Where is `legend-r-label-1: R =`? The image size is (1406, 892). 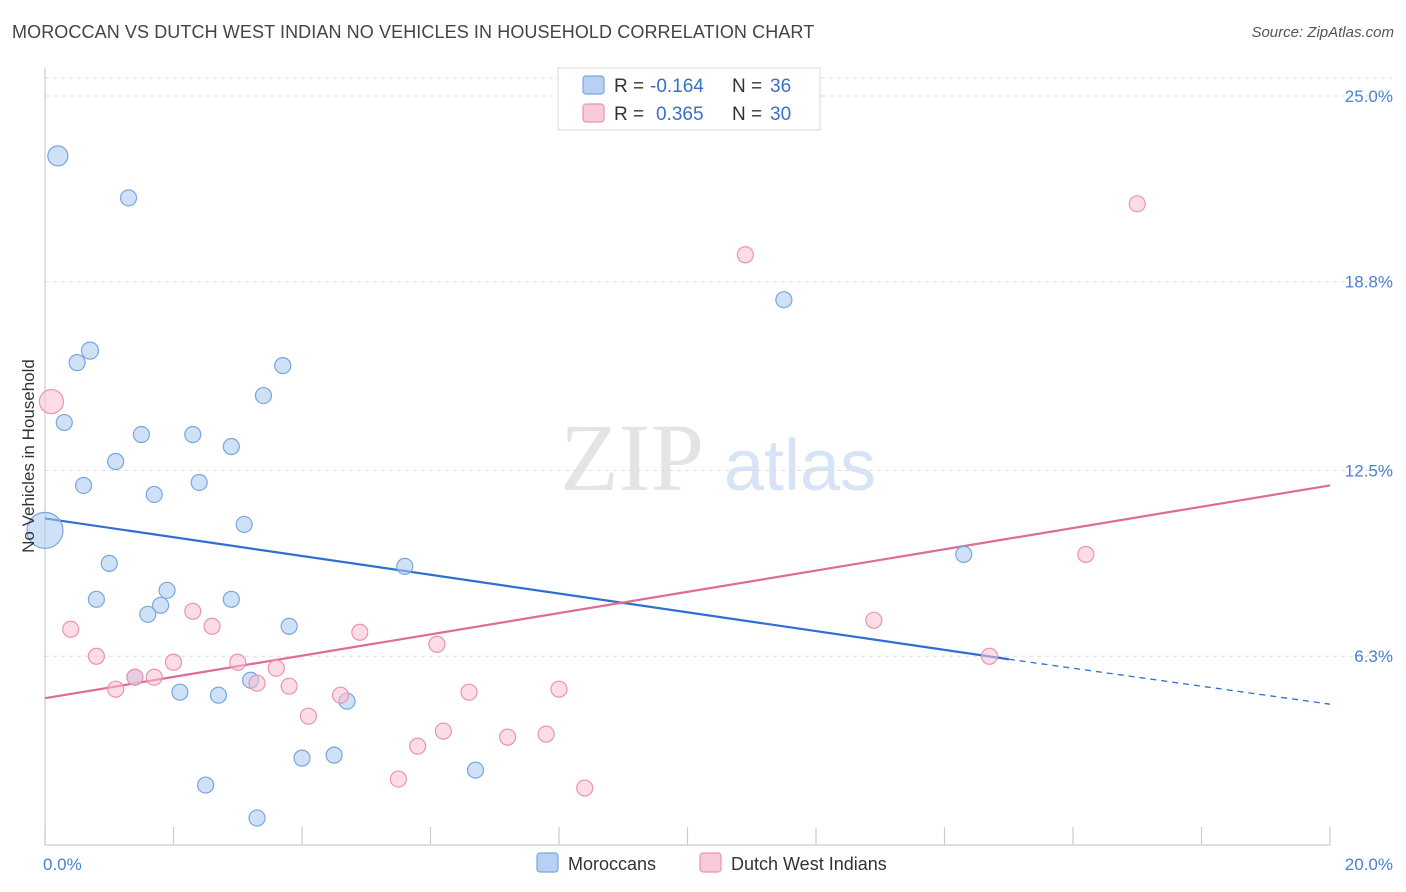 legend-r-label-1: R = is located at coordinates (629, 86).